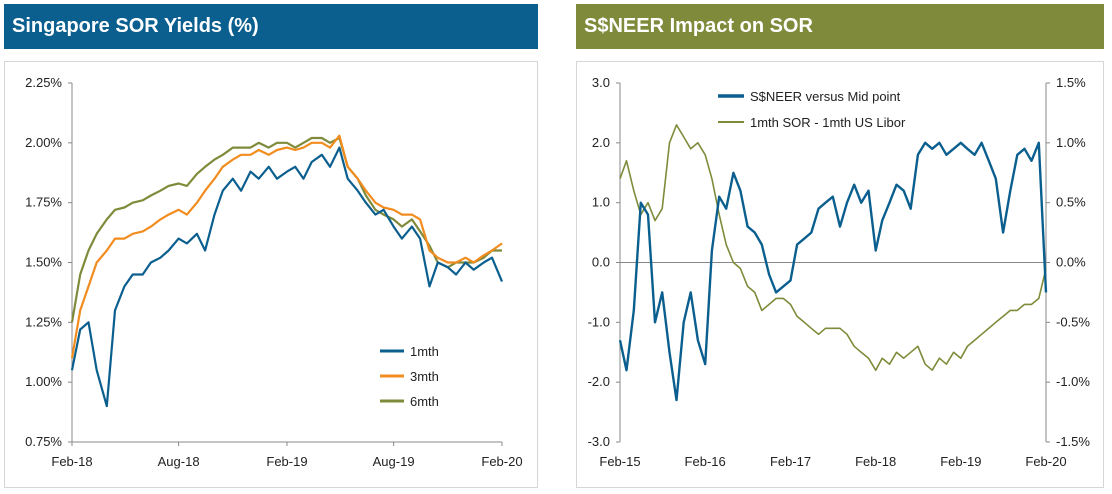  I want to click on chart-title: Singapore SOR Yields (%), so click(271, 26).